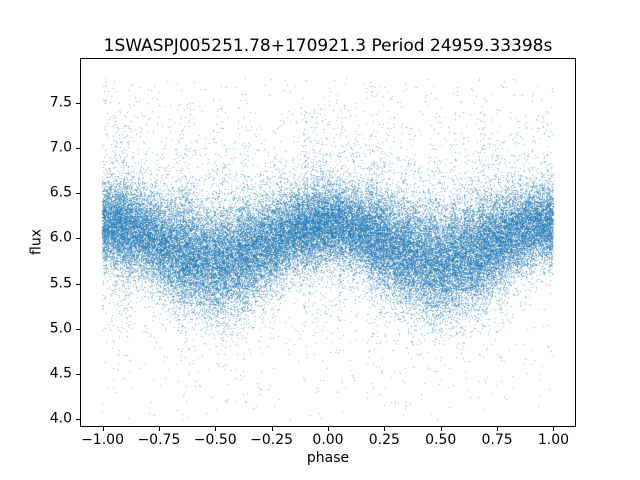 The image size is (640, 480). I want to click on y-tick-label: 5.0, so click(60, 328).